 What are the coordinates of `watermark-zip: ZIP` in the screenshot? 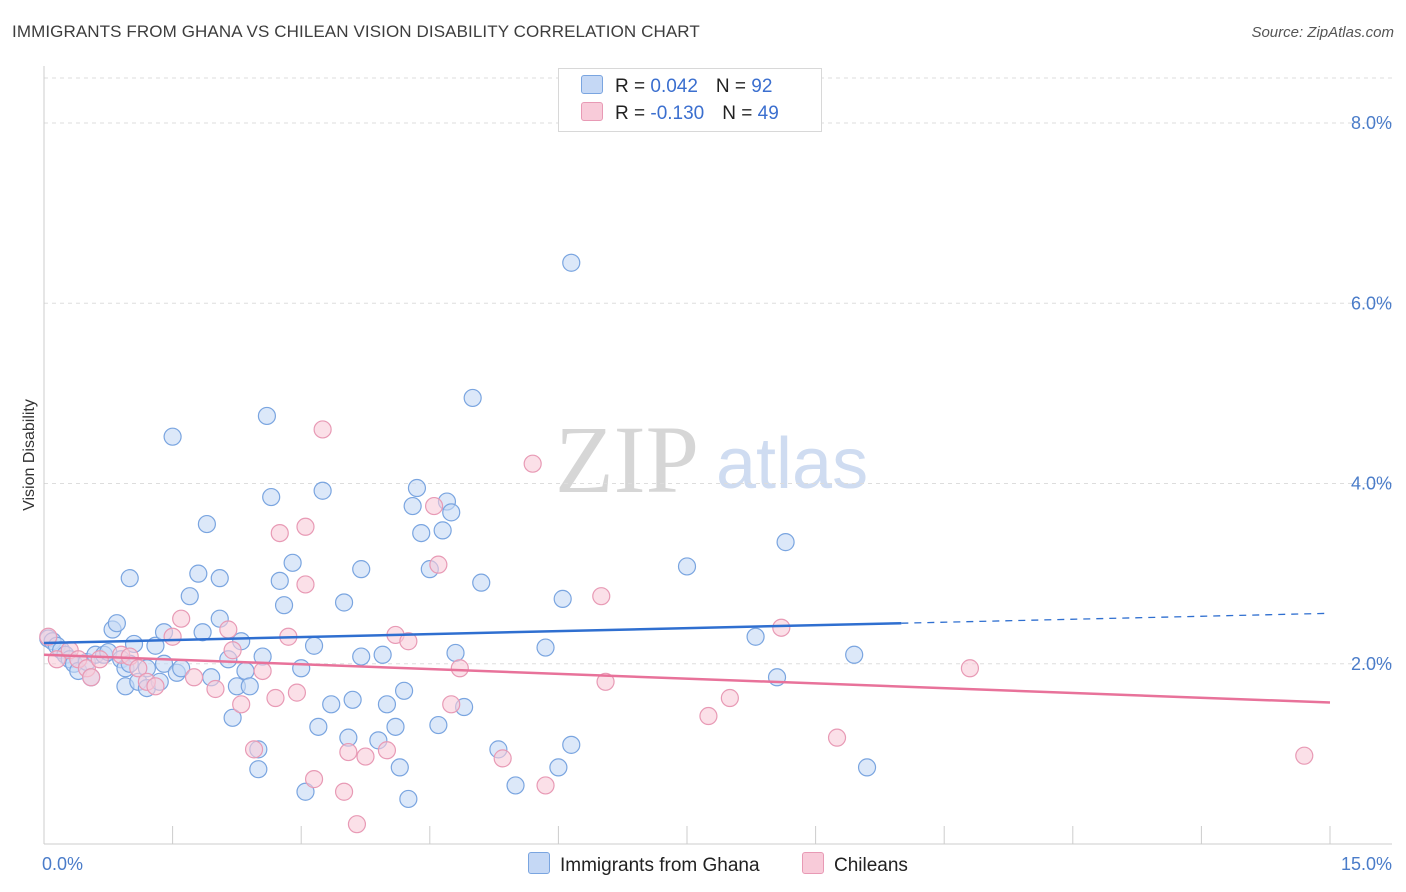 It's located at (627, 459).